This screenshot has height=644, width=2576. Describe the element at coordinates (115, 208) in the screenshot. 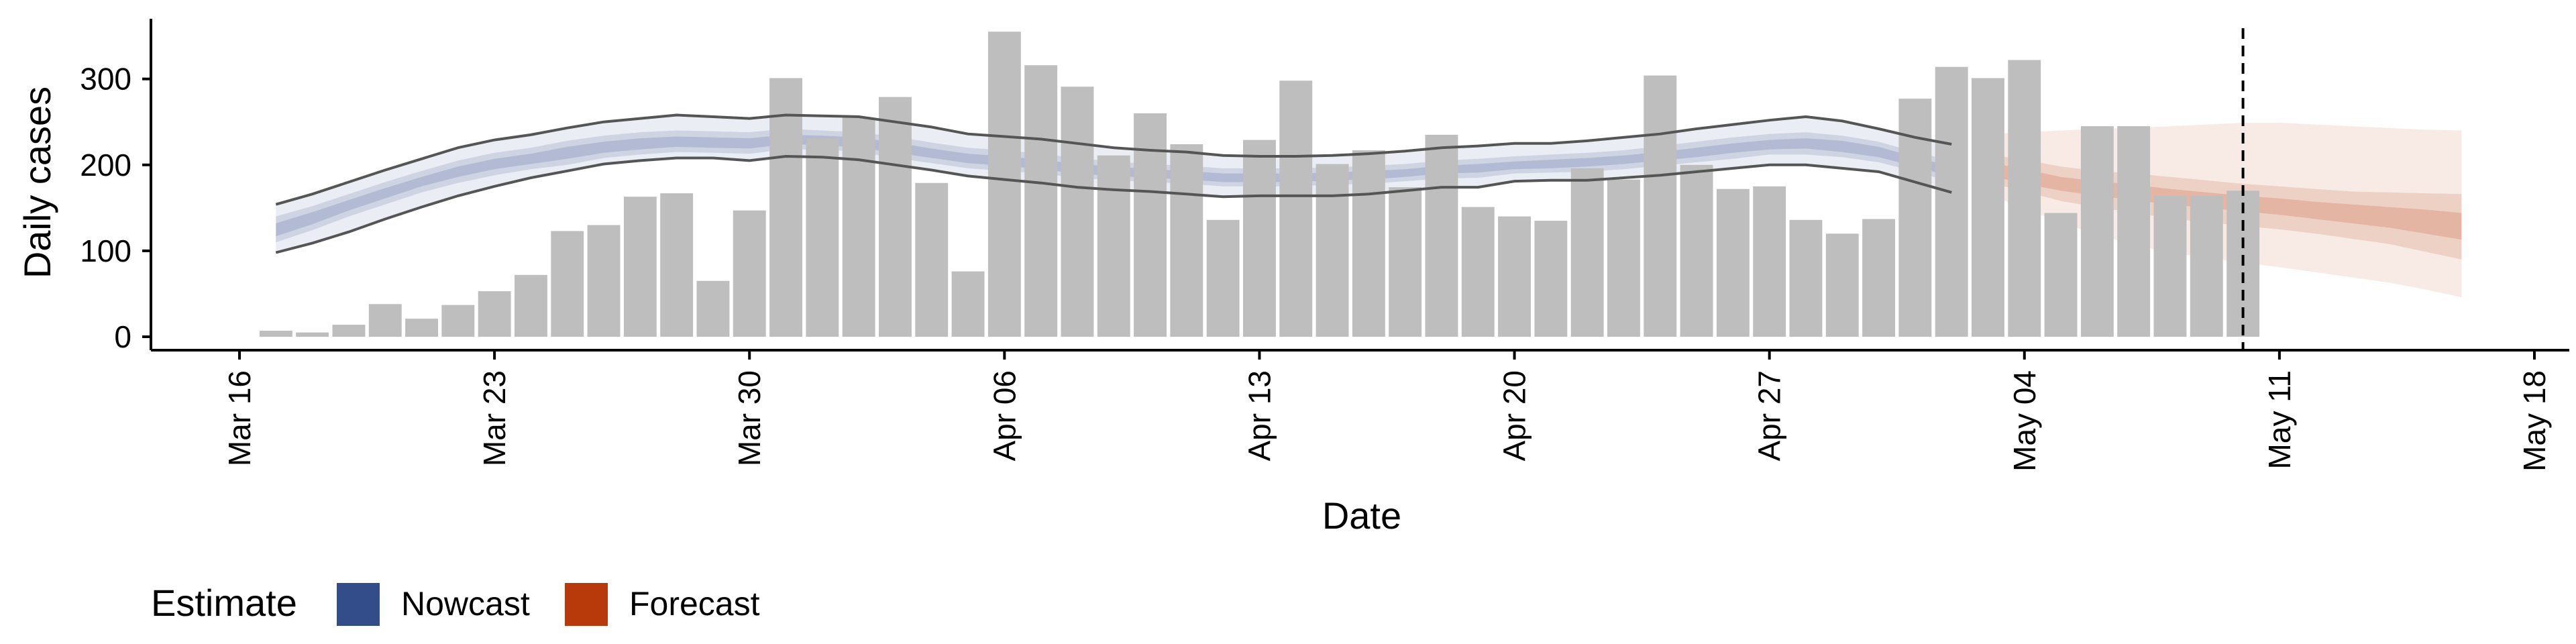

I see `y-ticks: 0 100 200 300` at that location.